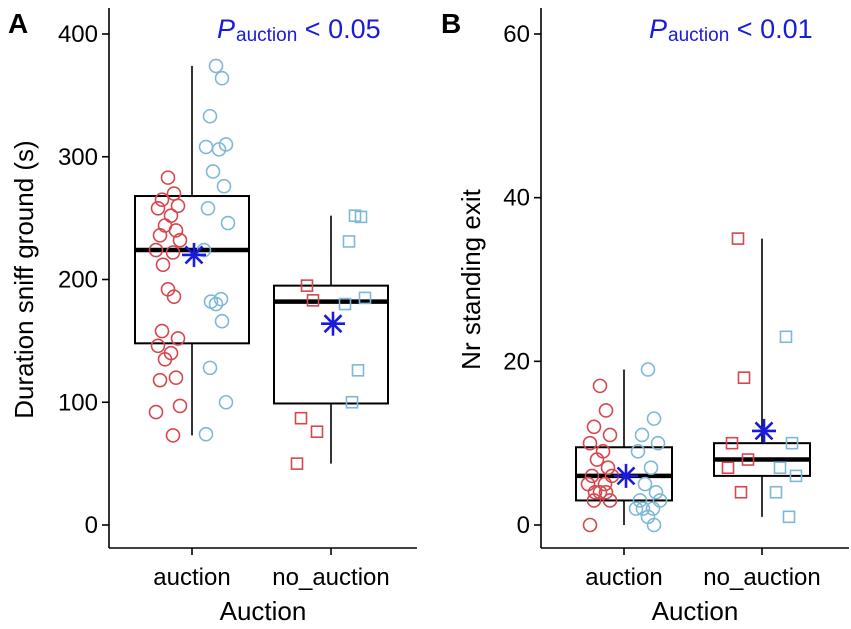  What do you see at coordinates (355, 309) in the screenshot?
I see `points-no_auction-no_auction` at bounding box center [355, 309].